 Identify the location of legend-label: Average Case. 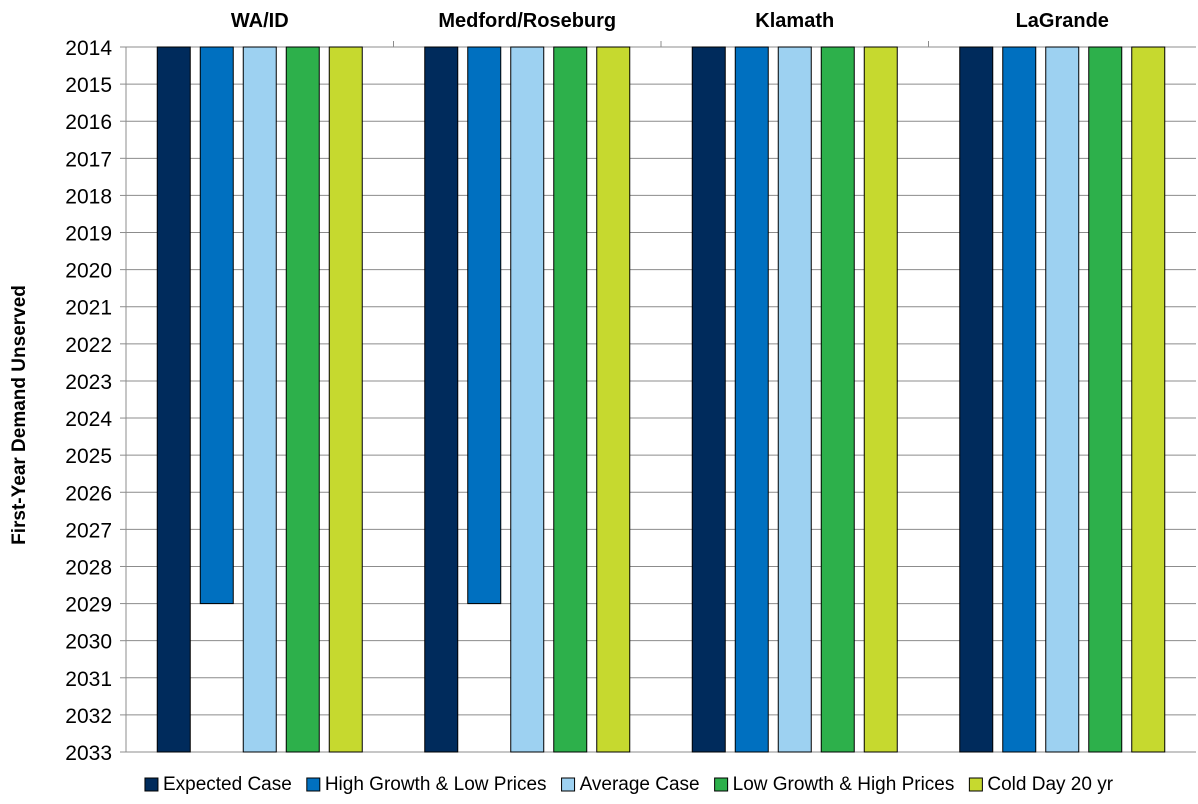
(640, 784).